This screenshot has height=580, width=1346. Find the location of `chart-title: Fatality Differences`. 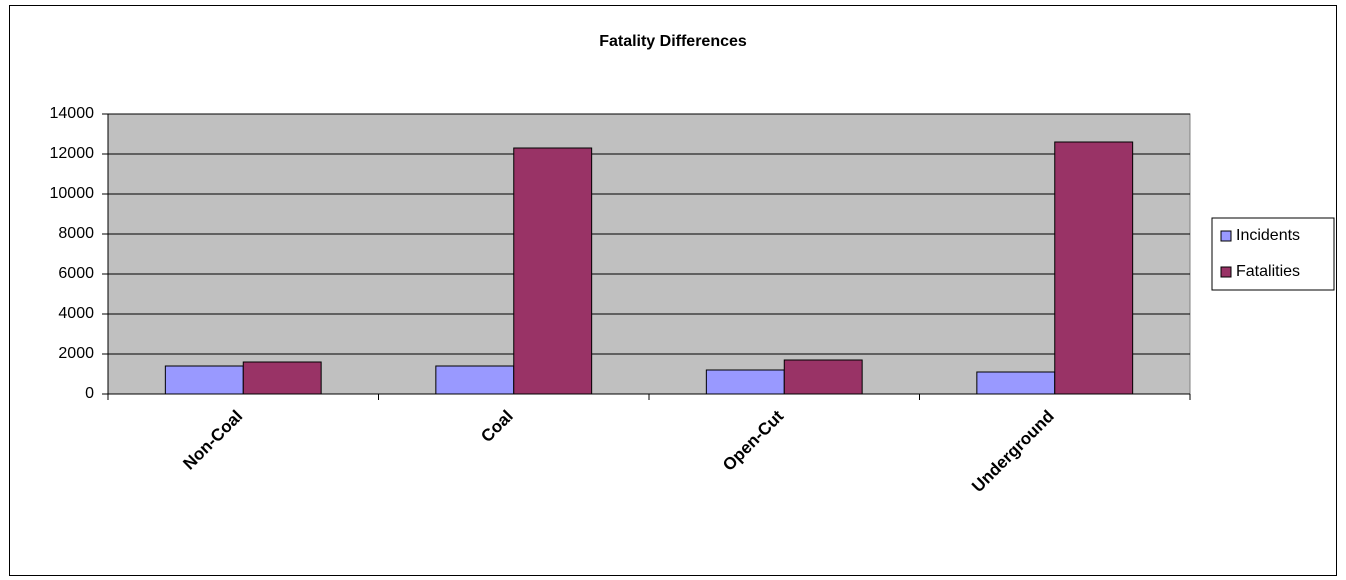

chart-title: Fatality Differences is located at coordinates (673, 41).